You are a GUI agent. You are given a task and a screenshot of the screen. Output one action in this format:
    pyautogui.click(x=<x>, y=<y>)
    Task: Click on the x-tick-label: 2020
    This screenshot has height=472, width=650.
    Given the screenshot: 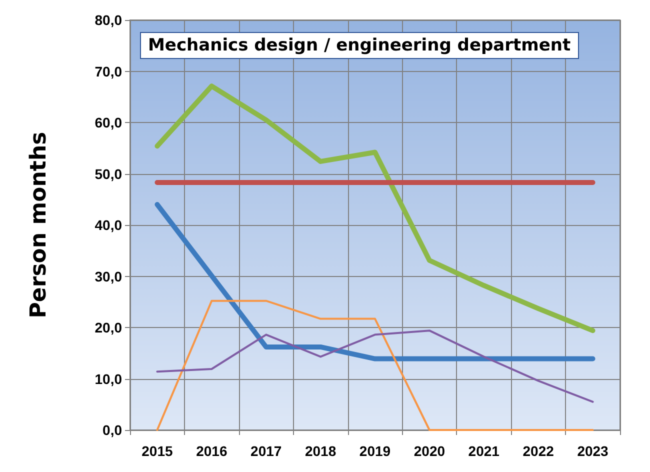 What is the action you would take?
    pyautogui.click(x=430, y=451)
    